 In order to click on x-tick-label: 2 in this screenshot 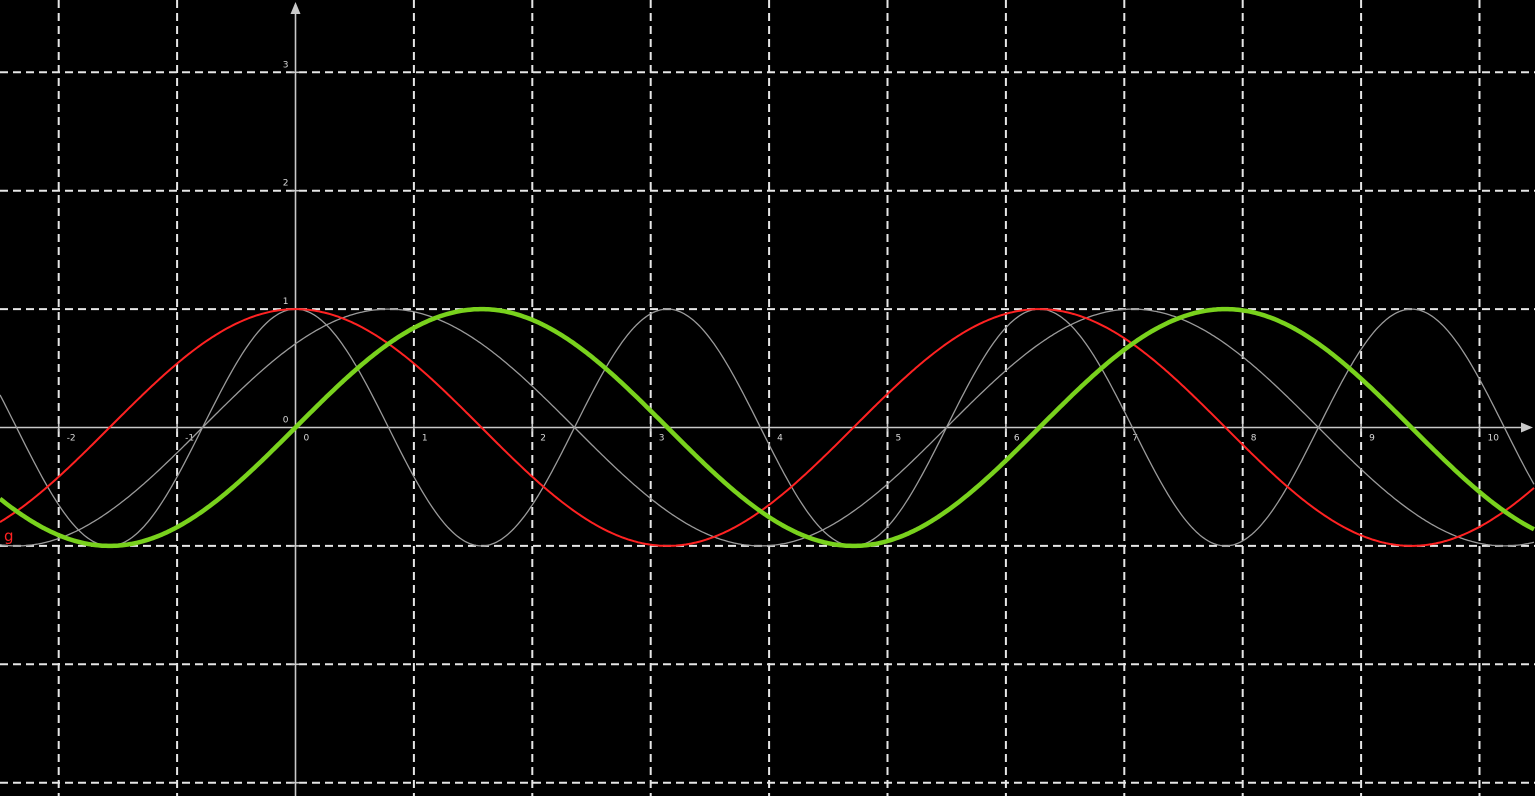, I will do `click(543, 439)`.